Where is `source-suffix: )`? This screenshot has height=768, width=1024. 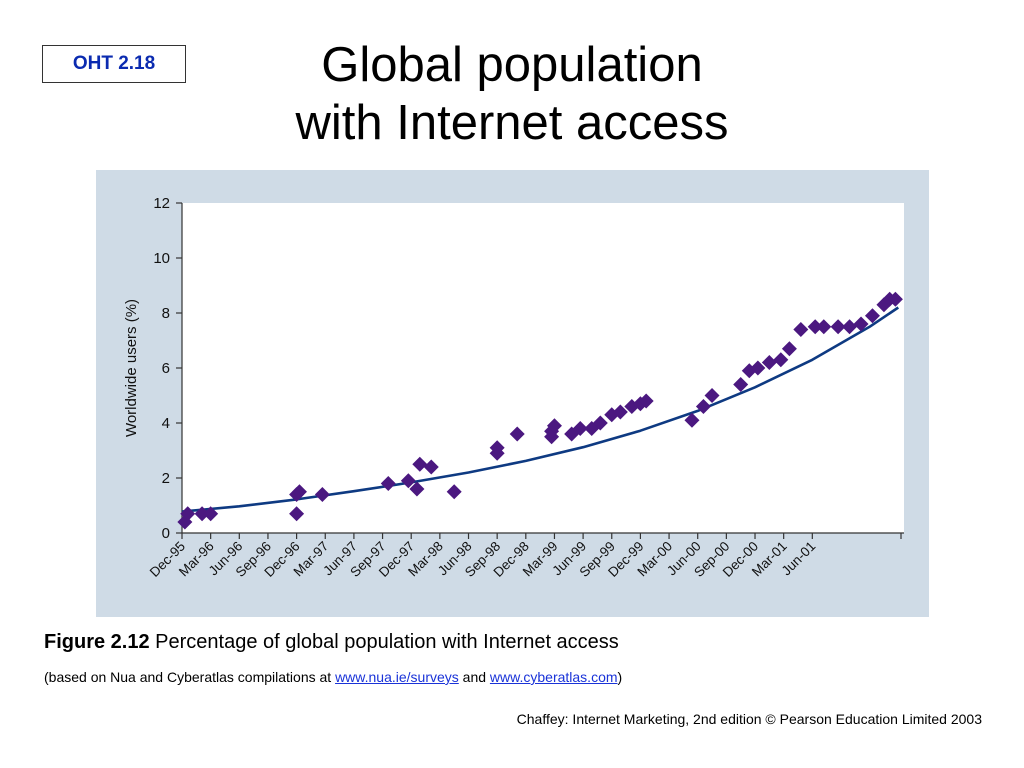
source-suffix: ) is located at coordinates (620, 677).